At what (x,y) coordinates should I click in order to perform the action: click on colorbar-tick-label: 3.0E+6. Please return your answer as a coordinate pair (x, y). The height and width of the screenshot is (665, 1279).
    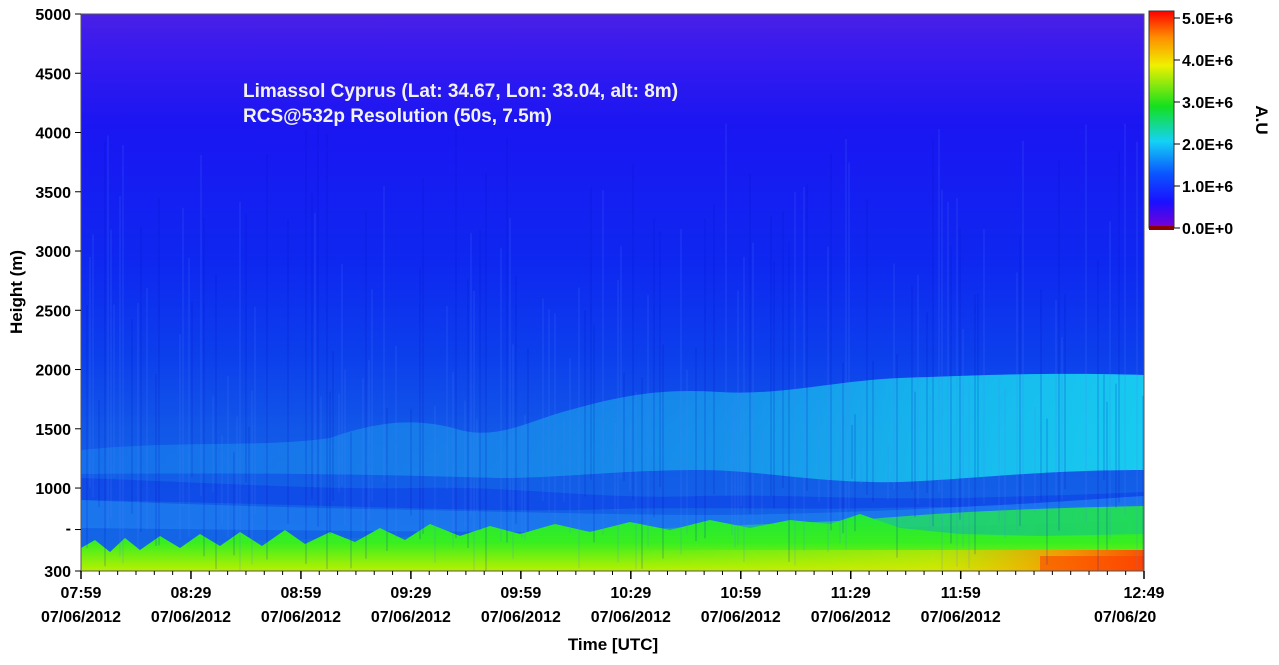
    Looking at the image, I should click on (1207, 103).